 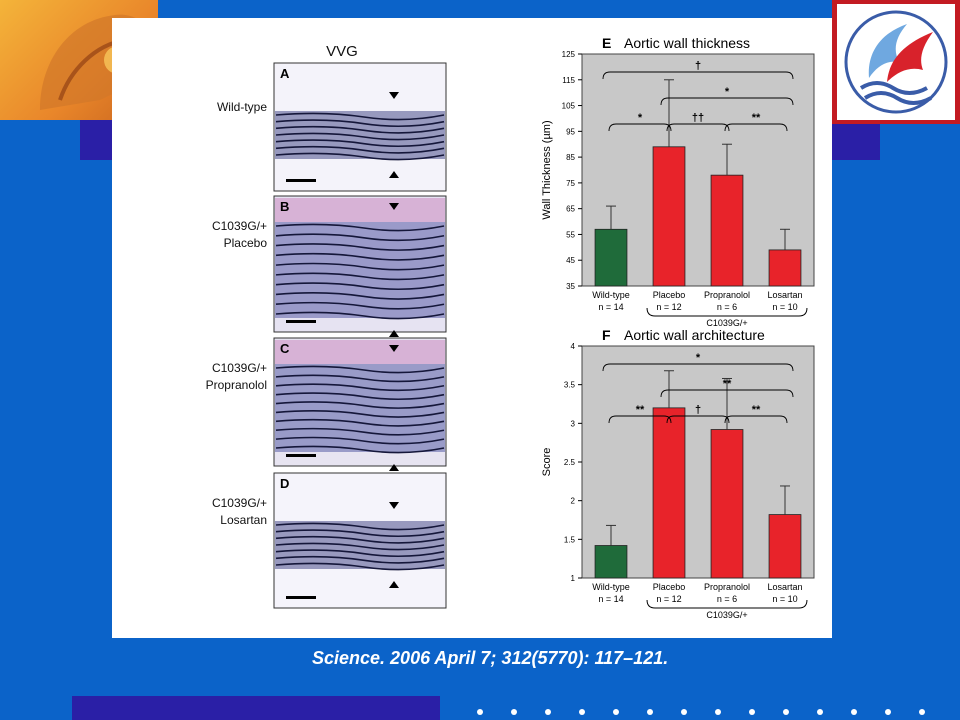 What do you see at coordinates (570, 539) in the screenshot?
I see `y-tick-label: 1.5` at bounding box center [570, 539].